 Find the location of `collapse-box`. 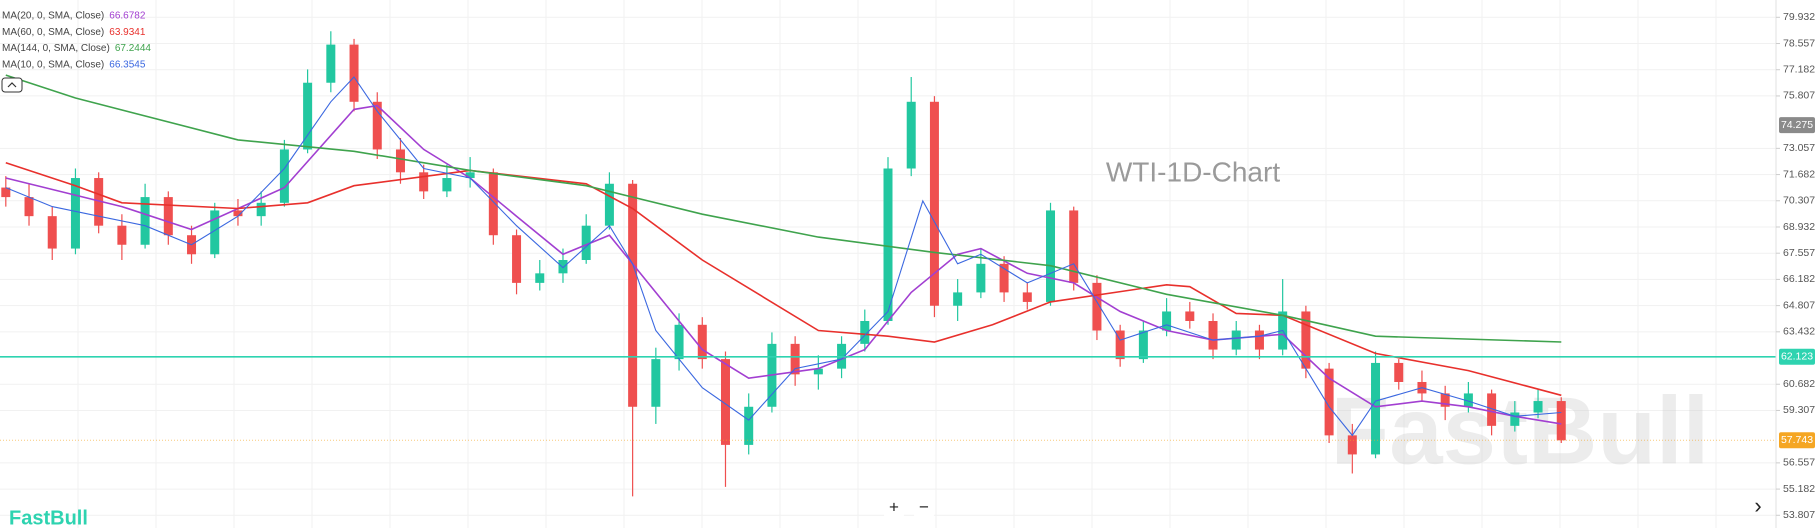

collapse-box is located at coordinates (12, 85).